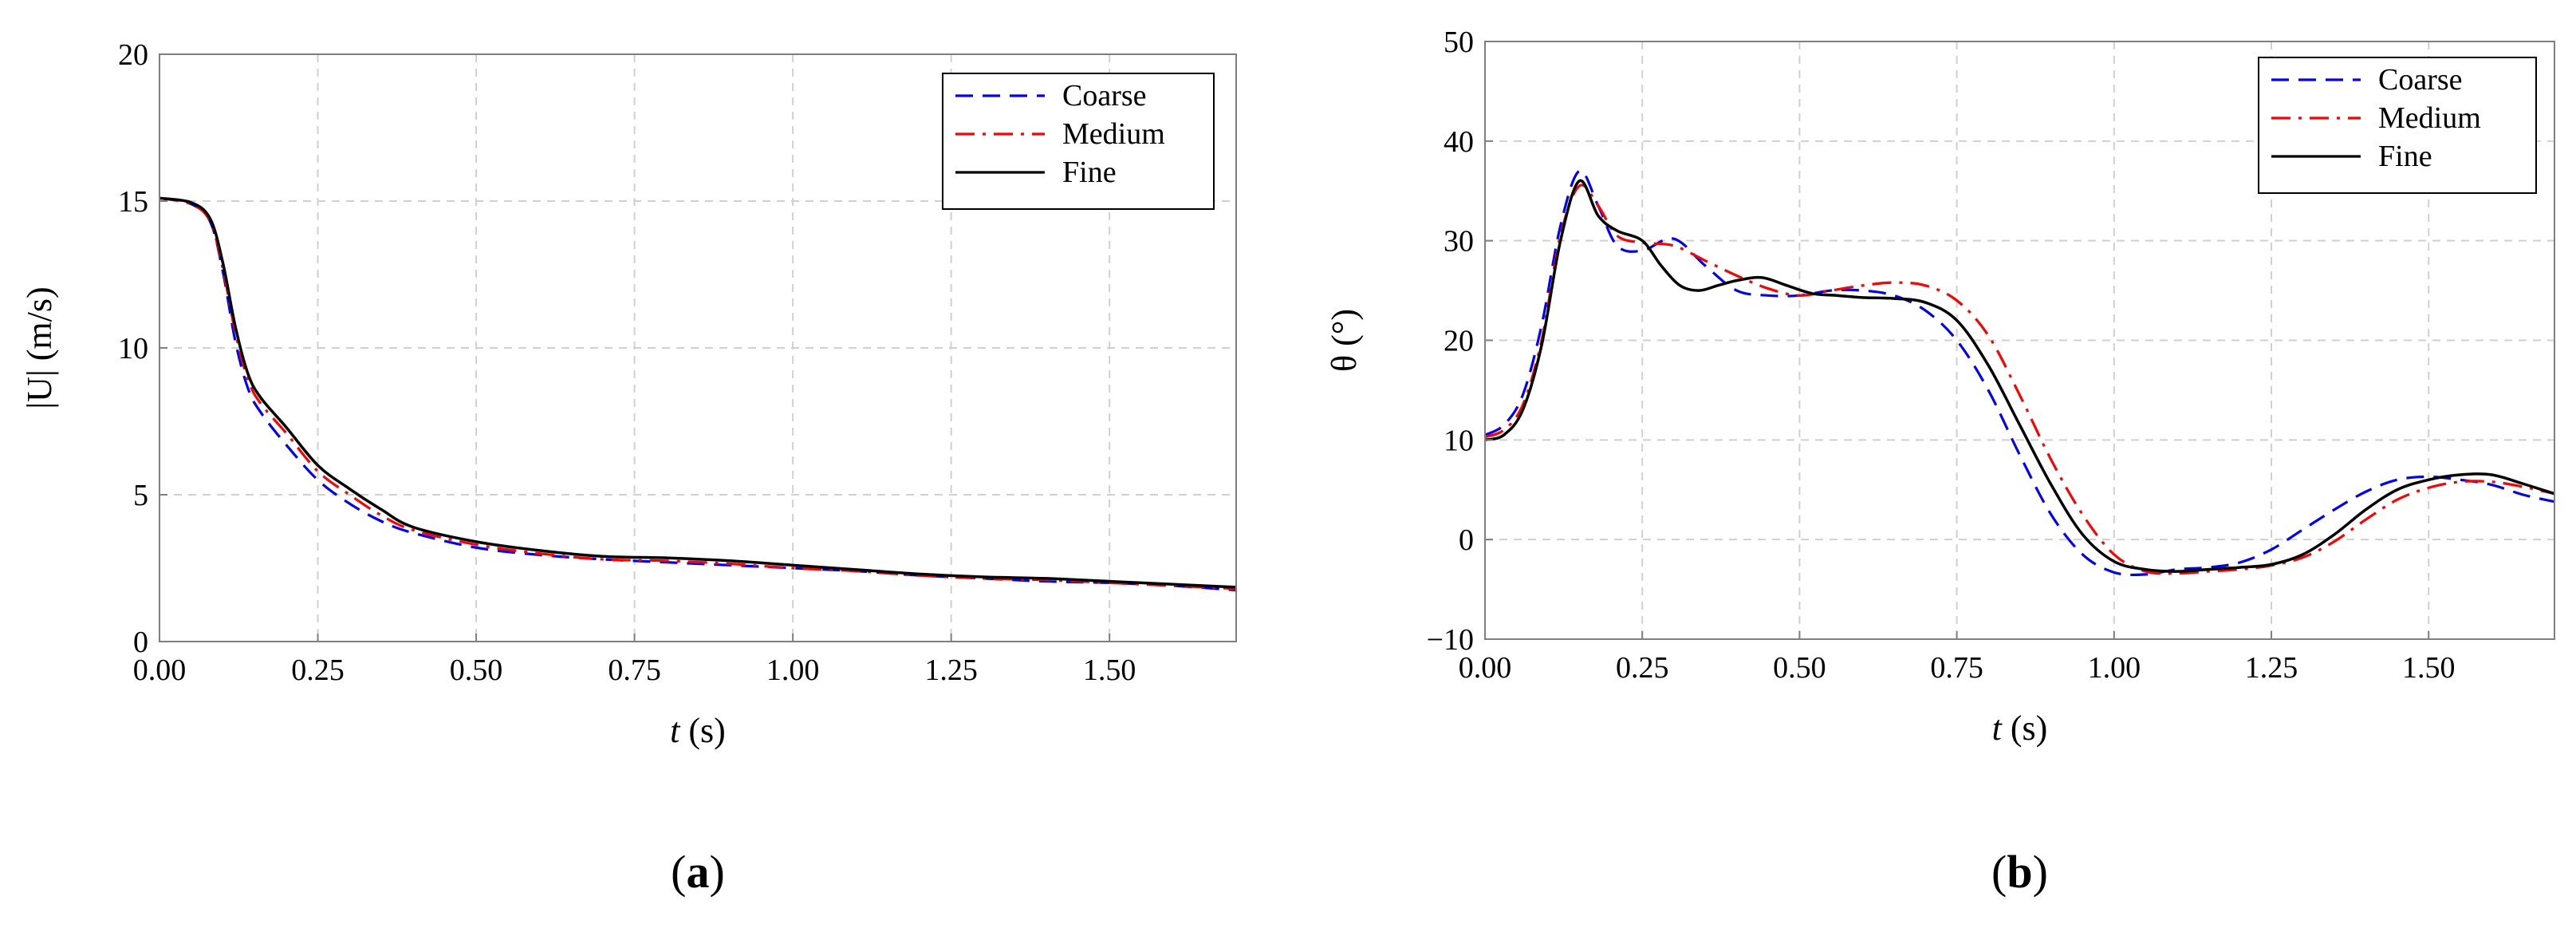  I want to click on y-tick-label: 5, so click(140, 495).